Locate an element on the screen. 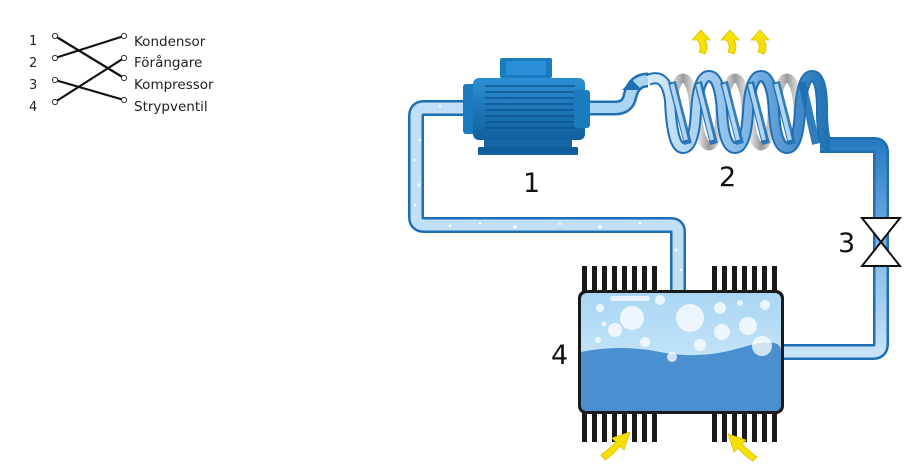 Image resolution: width=906 pixels, height=467 pixels. expansion-valve is located at coordinates (881, 242).